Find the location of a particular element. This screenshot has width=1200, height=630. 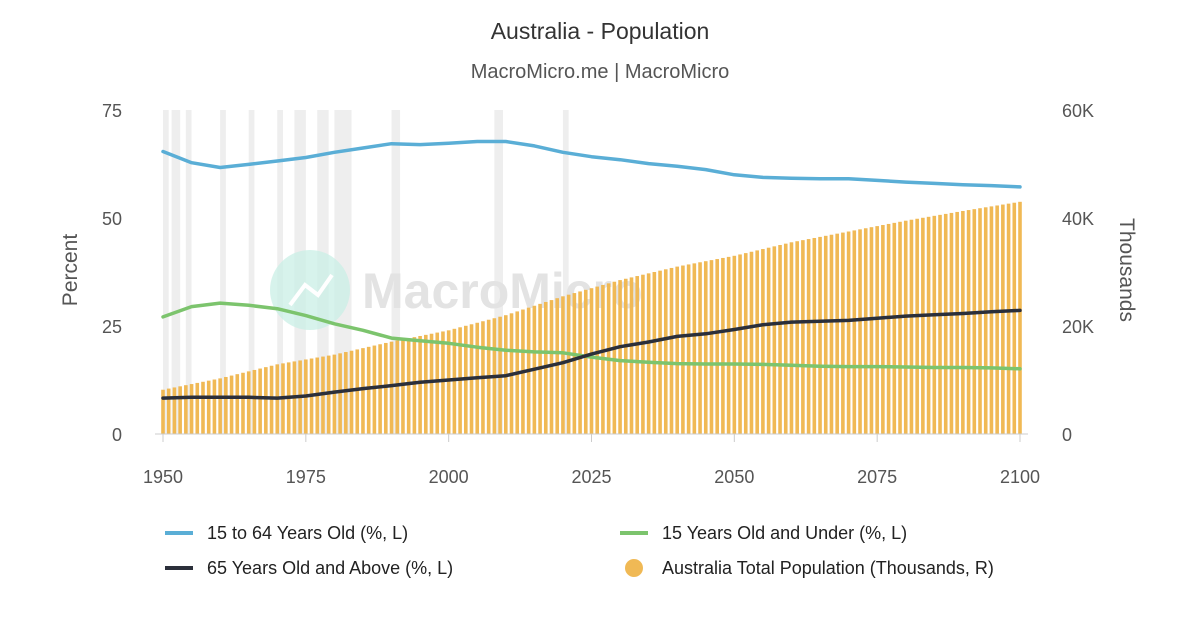

population-bar-2071 is located at coordinates (854, 332).